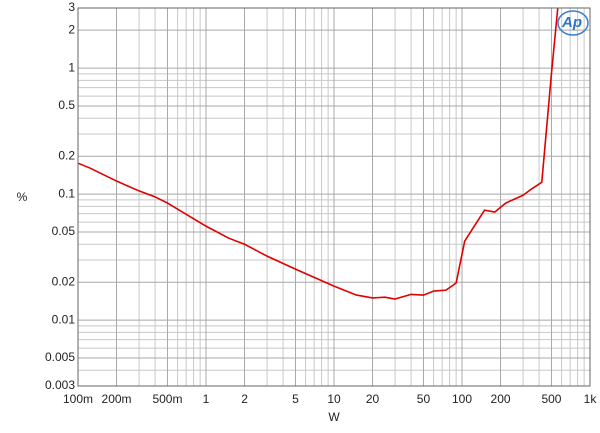 This screenshot has height=433, width=600. What do you see at coordinates (551, 399) in the screenshot?
I see `x-tick-label: 500` at bounding box center [551, 399].